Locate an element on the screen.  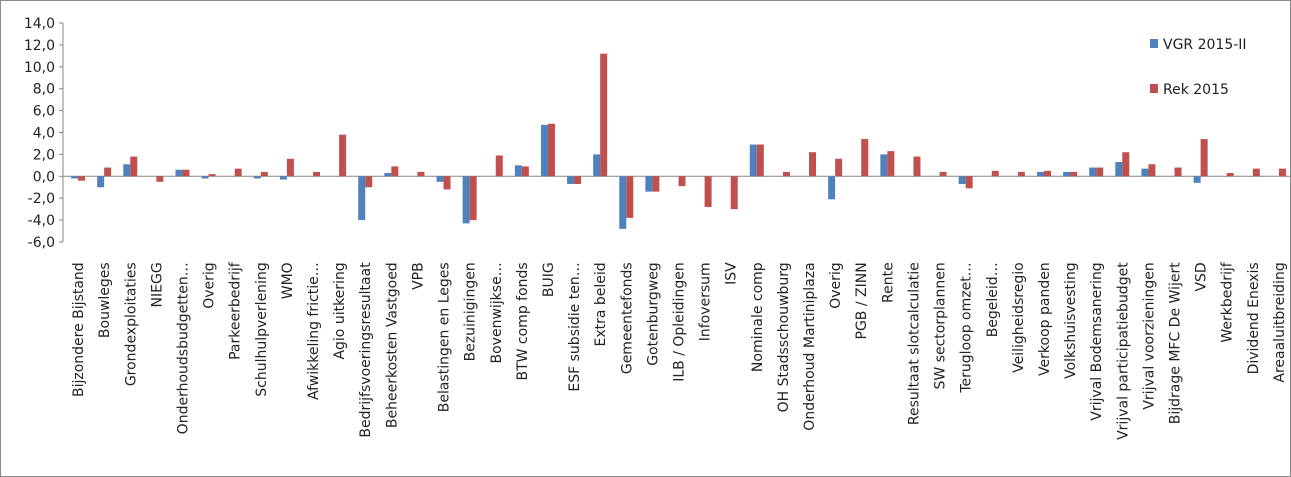
category-label: Areaaluitbreiding is located at coordinates (1280, 322).